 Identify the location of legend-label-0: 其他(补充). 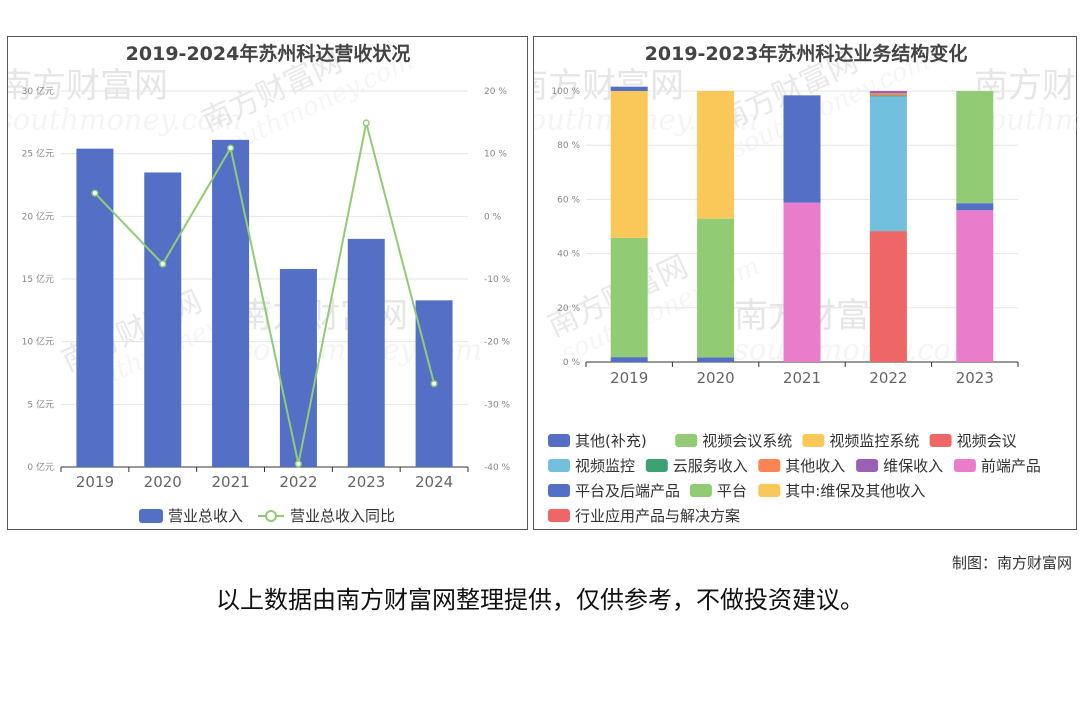
(611, 441).